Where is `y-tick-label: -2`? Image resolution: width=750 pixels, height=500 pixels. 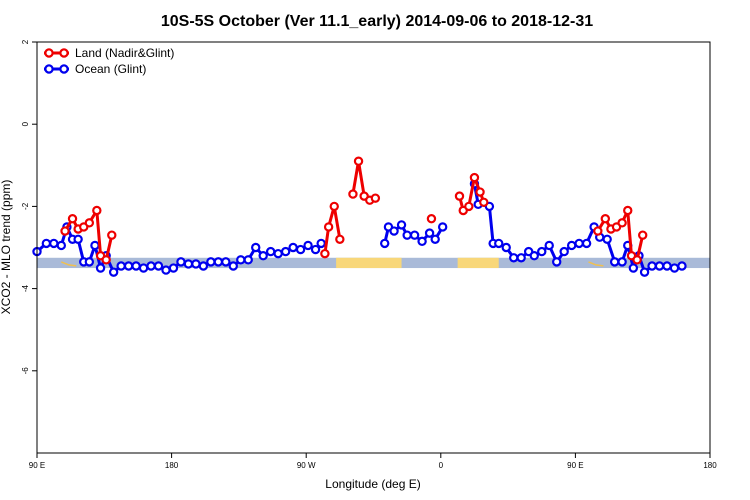
y-tick-label: -2 is located at coordinates (25, 206).